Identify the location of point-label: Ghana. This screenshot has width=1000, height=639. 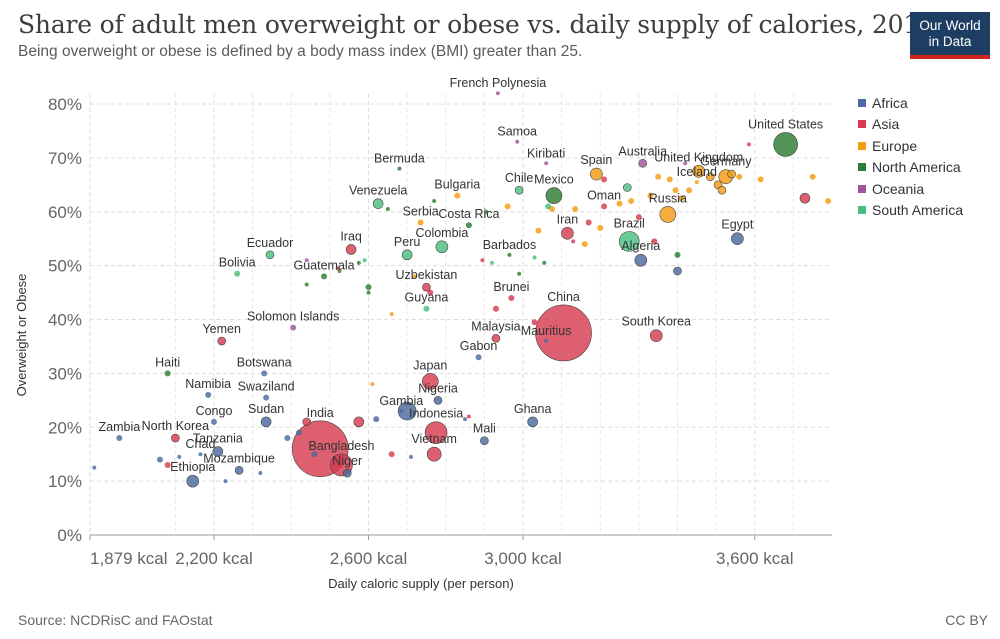
(533, 409).